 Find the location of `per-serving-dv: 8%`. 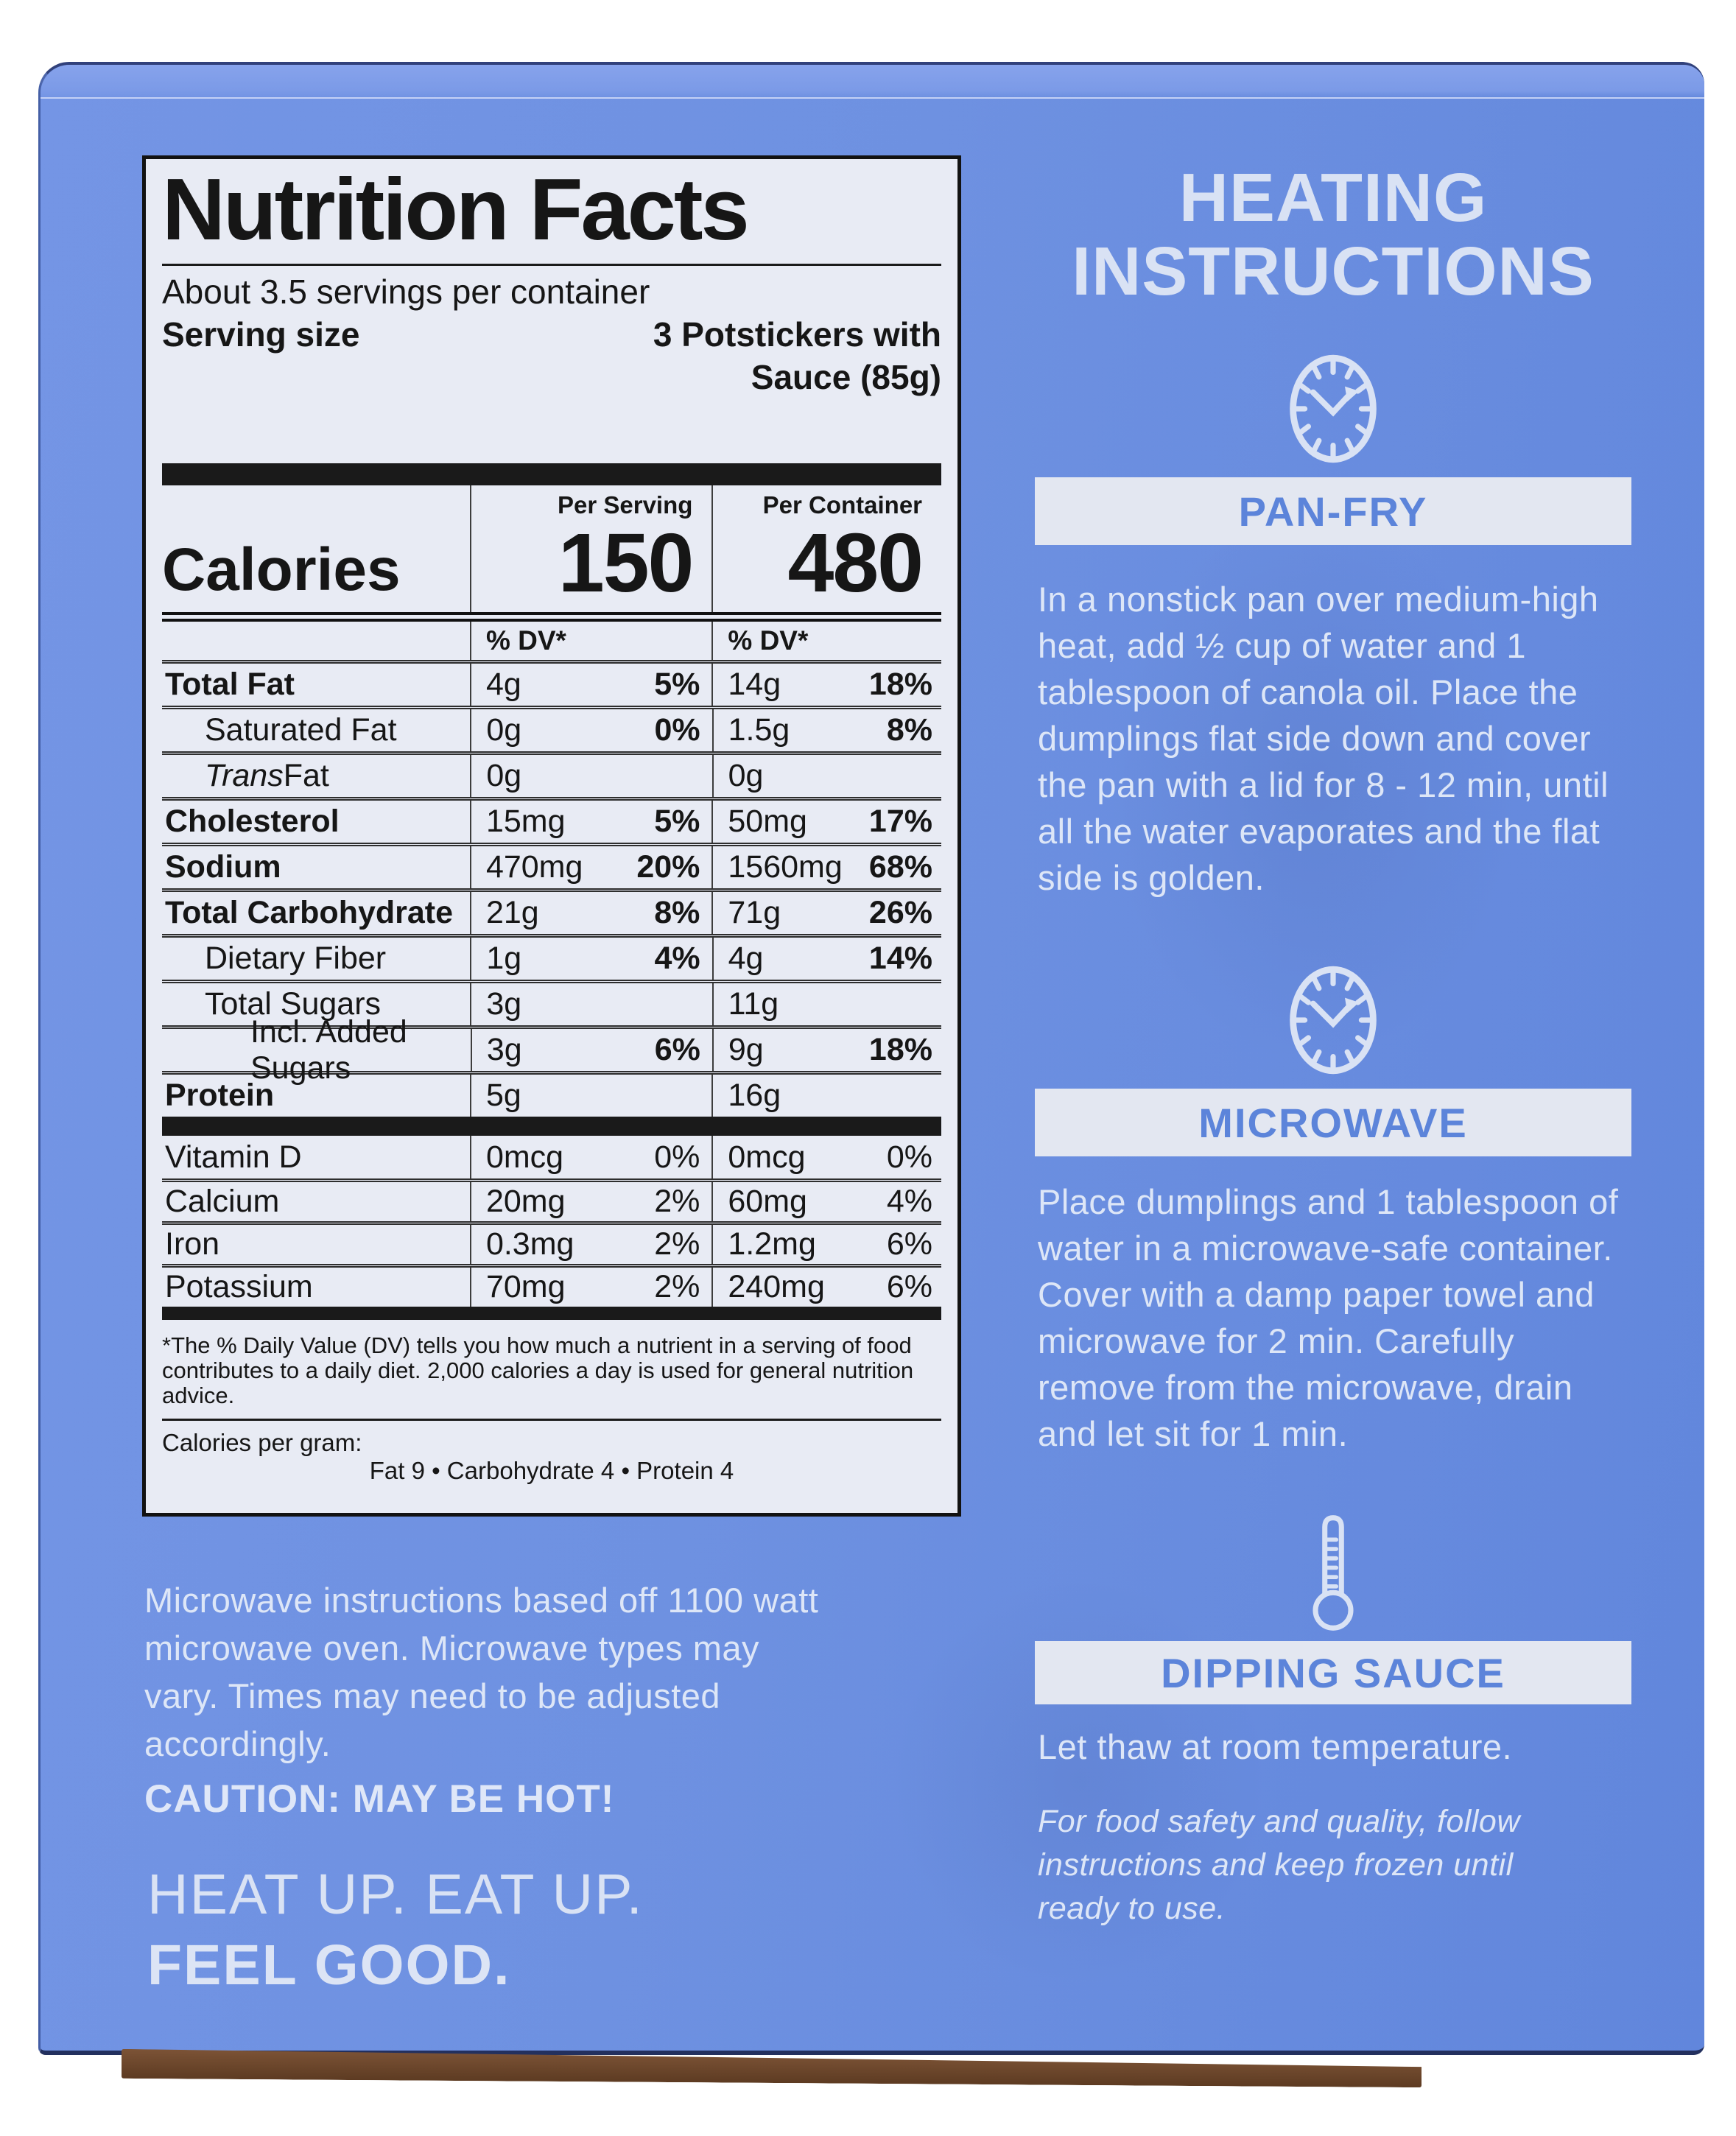

per-serving-dv: 8% is located at coordinates (677, 912).